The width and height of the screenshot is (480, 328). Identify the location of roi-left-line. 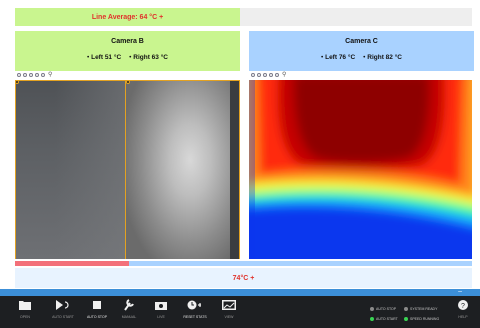
(15, 169).